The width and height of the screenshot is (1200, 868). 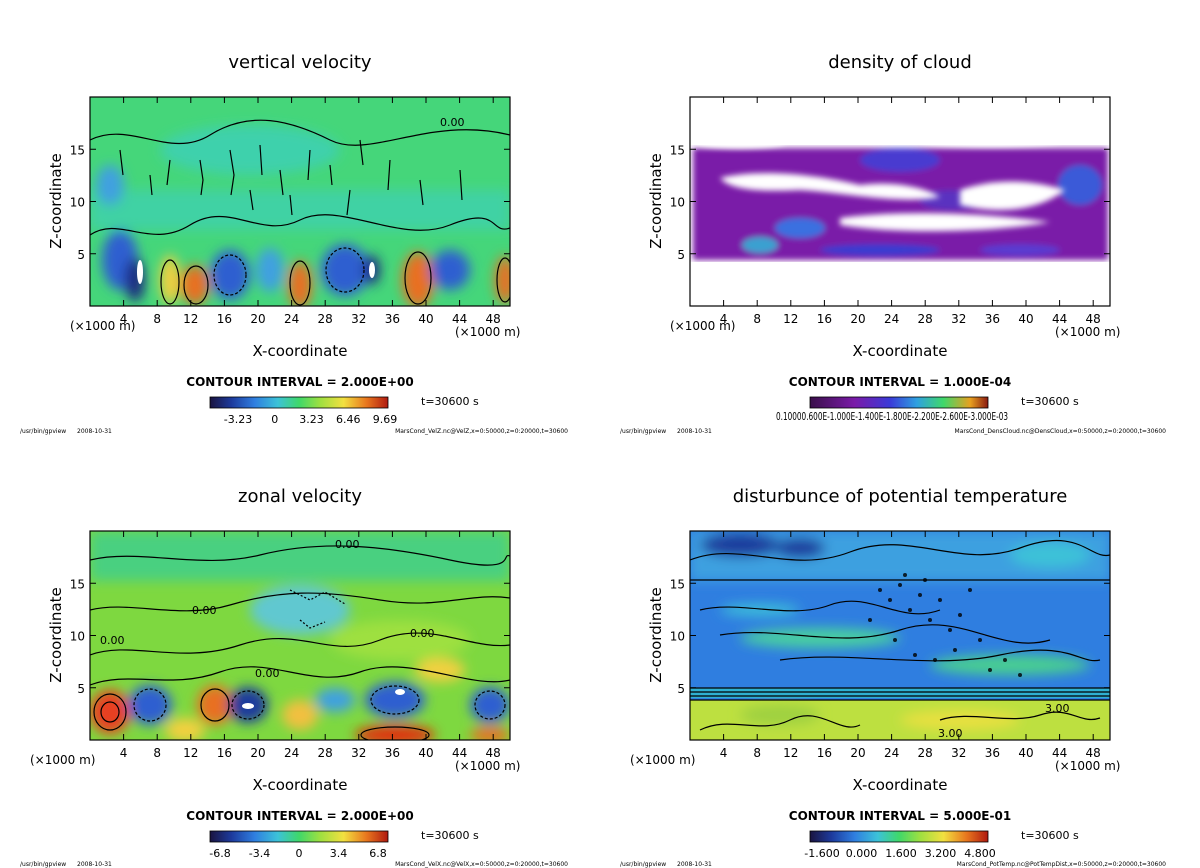 What do you see at coordinates (900, 62) in the screenshot?
I see `chart-title: density of cloud` at bounding box center [900, 62].